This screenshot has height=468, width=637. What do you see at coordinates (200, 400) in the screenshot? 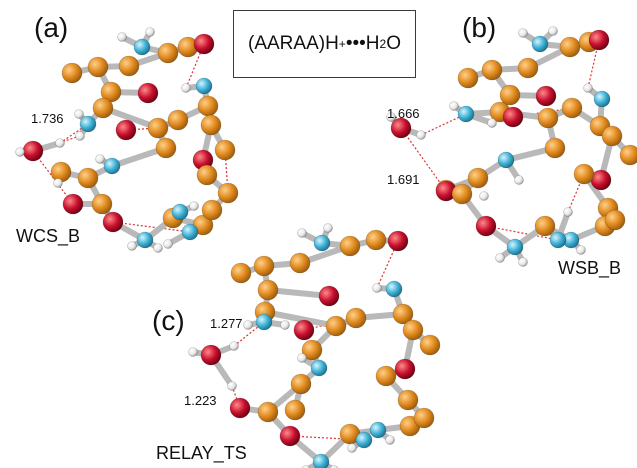
I see `distance-label-c2: 1.223` at bounding box center [200, 400].